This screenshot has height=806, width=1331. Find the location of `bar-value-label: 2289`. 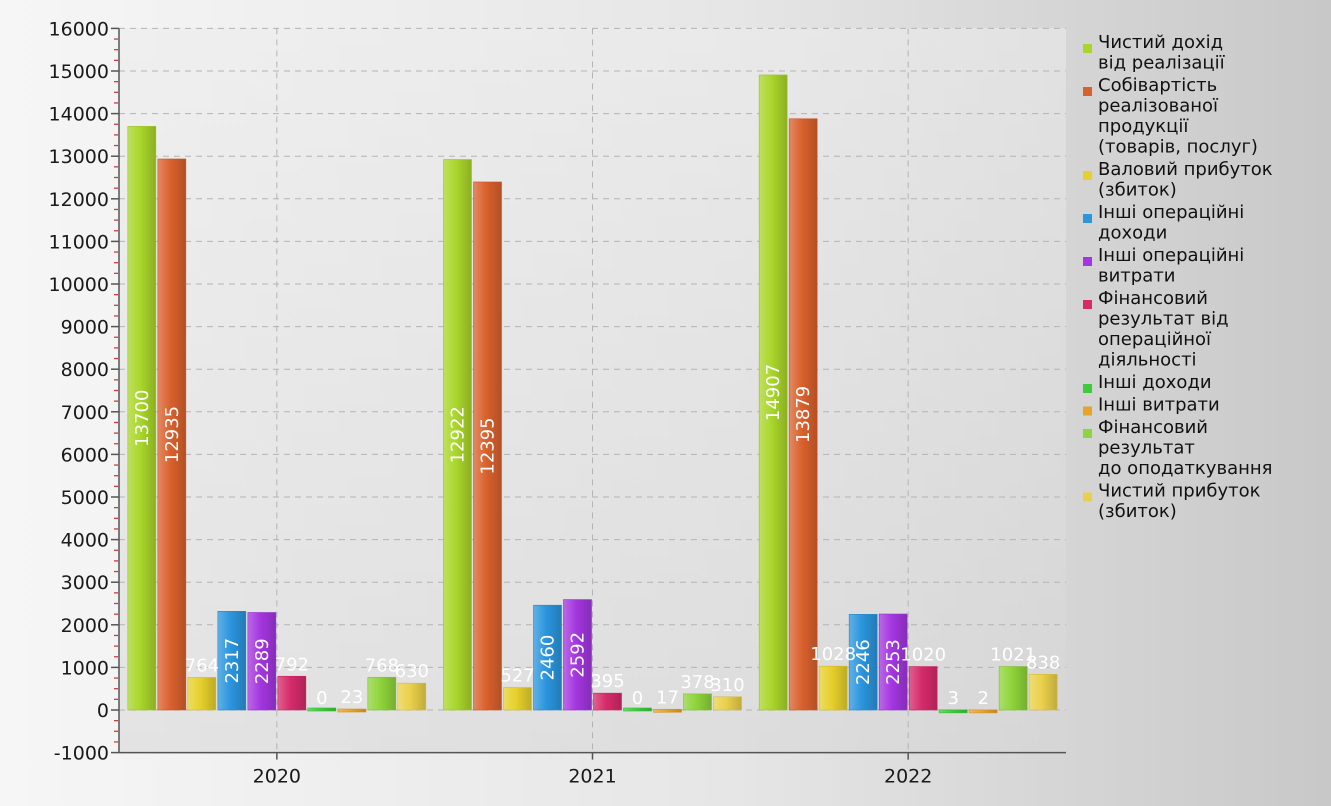

bar-value-label: 2289 is located at coordinates (262, 661).